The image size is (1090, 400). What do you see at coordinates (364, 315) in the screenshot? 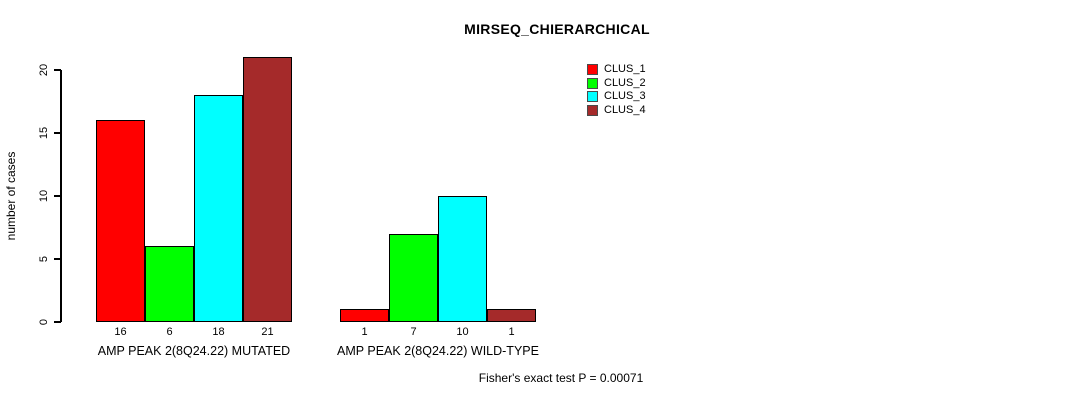
I see `bar-clus_1-group1` at bounding box center [364, 315].